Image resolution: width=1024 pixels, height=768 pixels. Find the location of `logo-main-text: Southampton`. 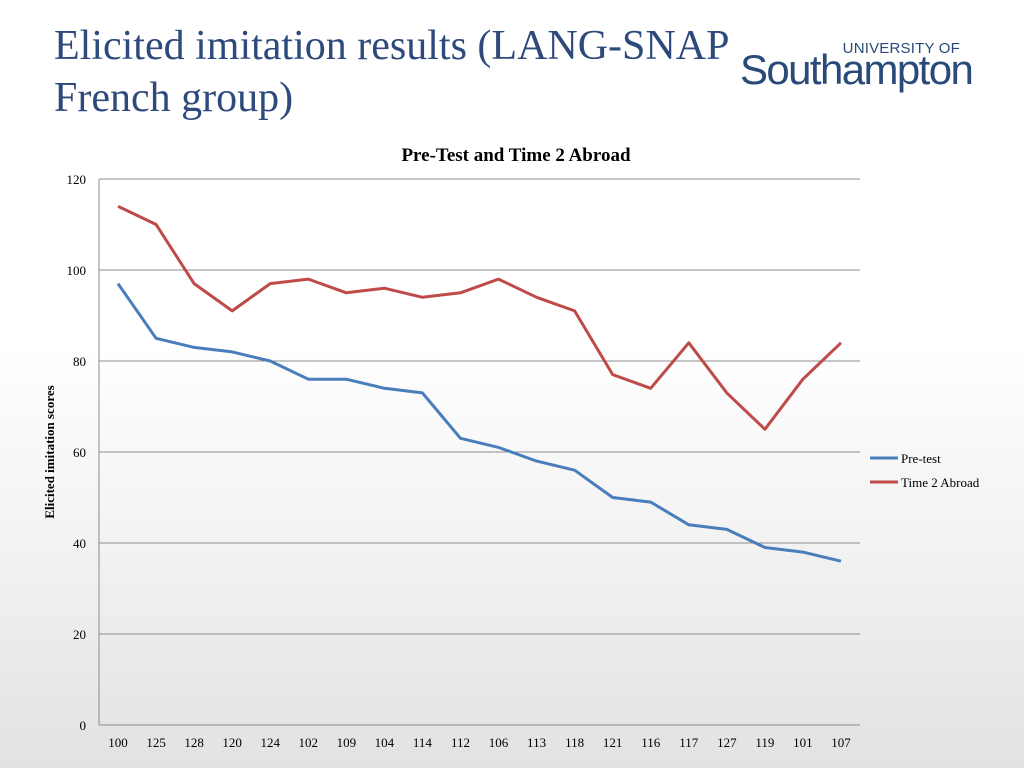

logo-main-text: Southampton is located at coordinates (857, 69).